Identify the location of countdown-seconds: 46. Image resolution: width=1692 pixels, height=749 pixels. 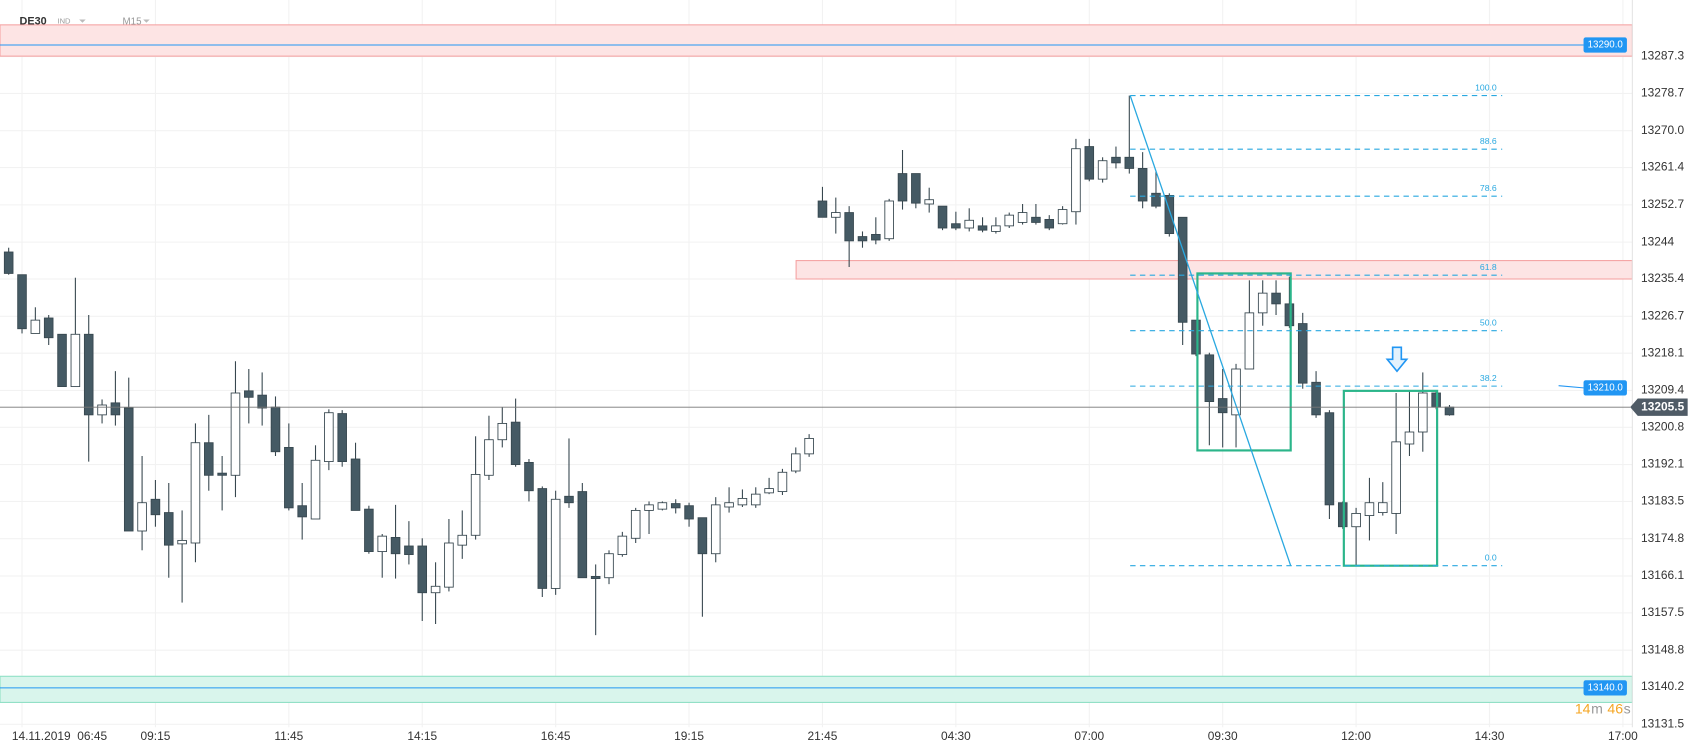
(1615, 709).